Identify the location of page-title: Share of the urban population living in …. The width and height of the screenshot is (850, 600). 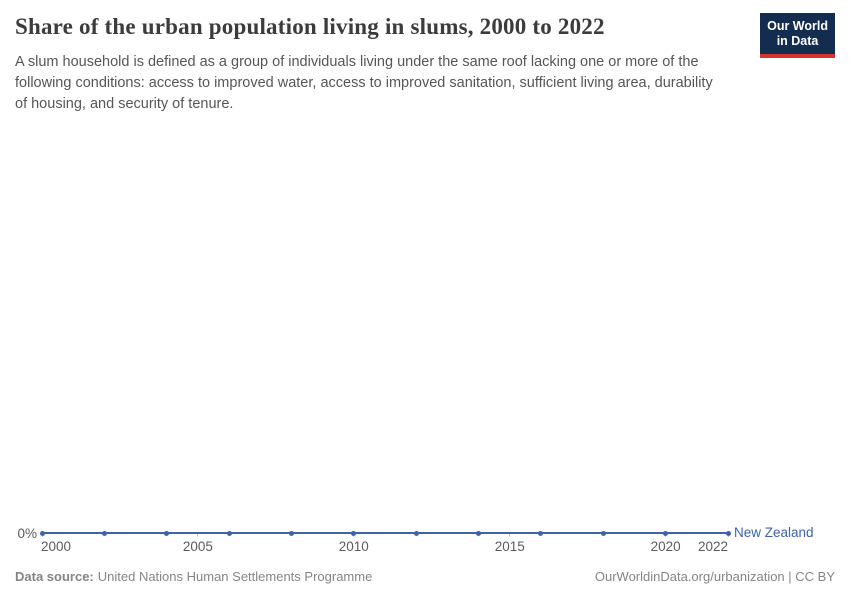
(310, 26).